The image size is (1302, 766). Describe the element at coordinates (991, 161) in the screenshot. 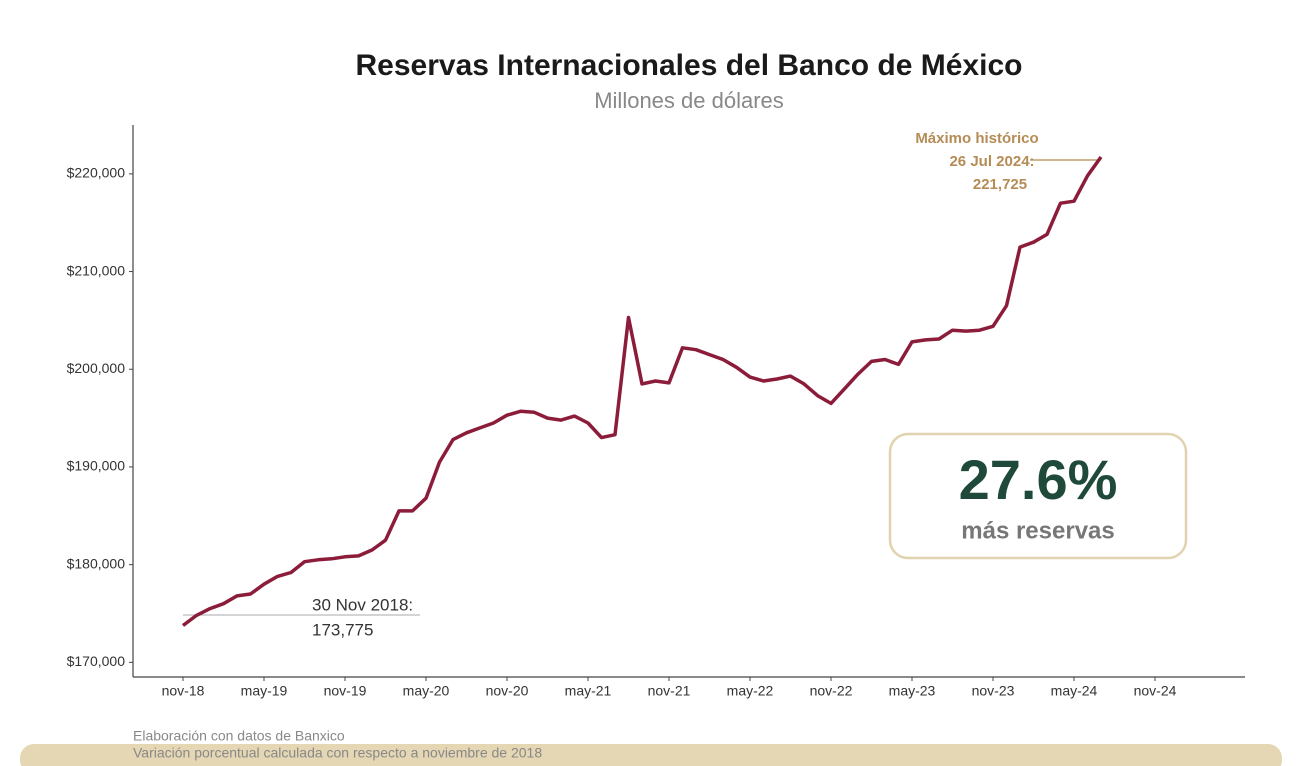

I see `max-annotation: 26 Jul 2024:` at that location.